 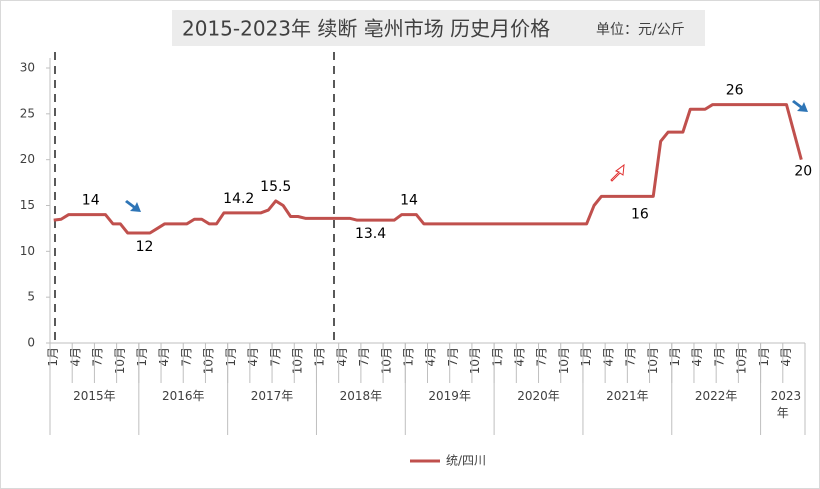 What do you see at coordinates (370, 234) in the screenshot?
I see `data-label: 13.4` at bounding box center [370, 234].